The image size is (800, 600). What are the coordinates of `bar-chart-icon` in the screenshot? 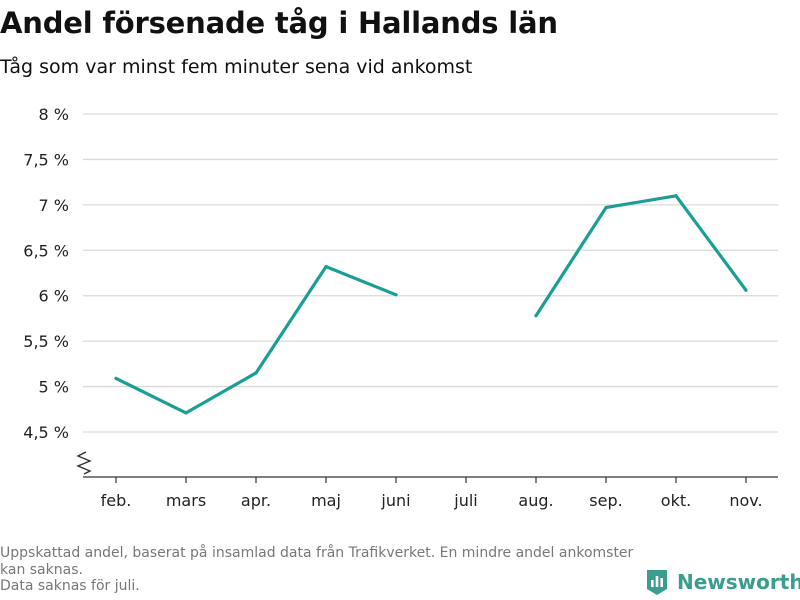 It's located at (657, 582).